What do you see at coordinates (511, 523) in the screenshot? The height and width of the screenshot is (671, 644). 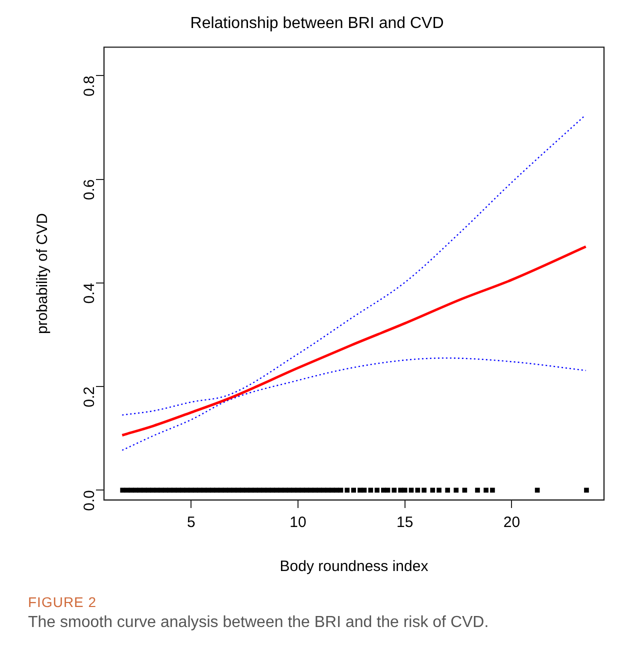 I see `x-tick-label: 20` at bounding box center [511, 523].